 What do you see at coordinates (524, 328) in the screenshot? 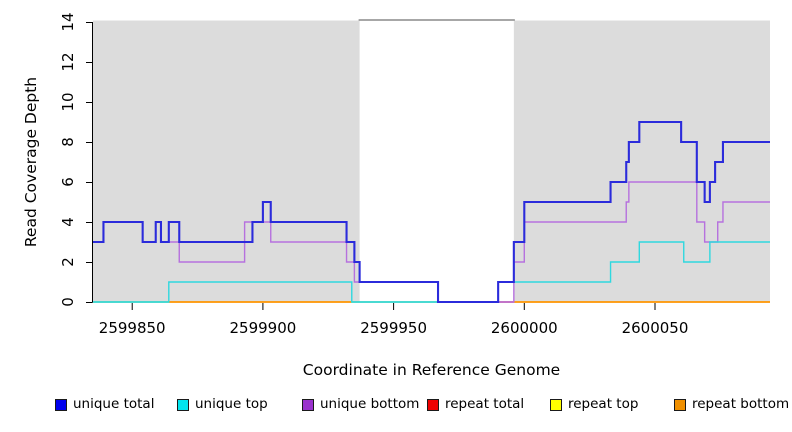
I see `x-tick-label: 2600000` at bounding box center [524, 328].